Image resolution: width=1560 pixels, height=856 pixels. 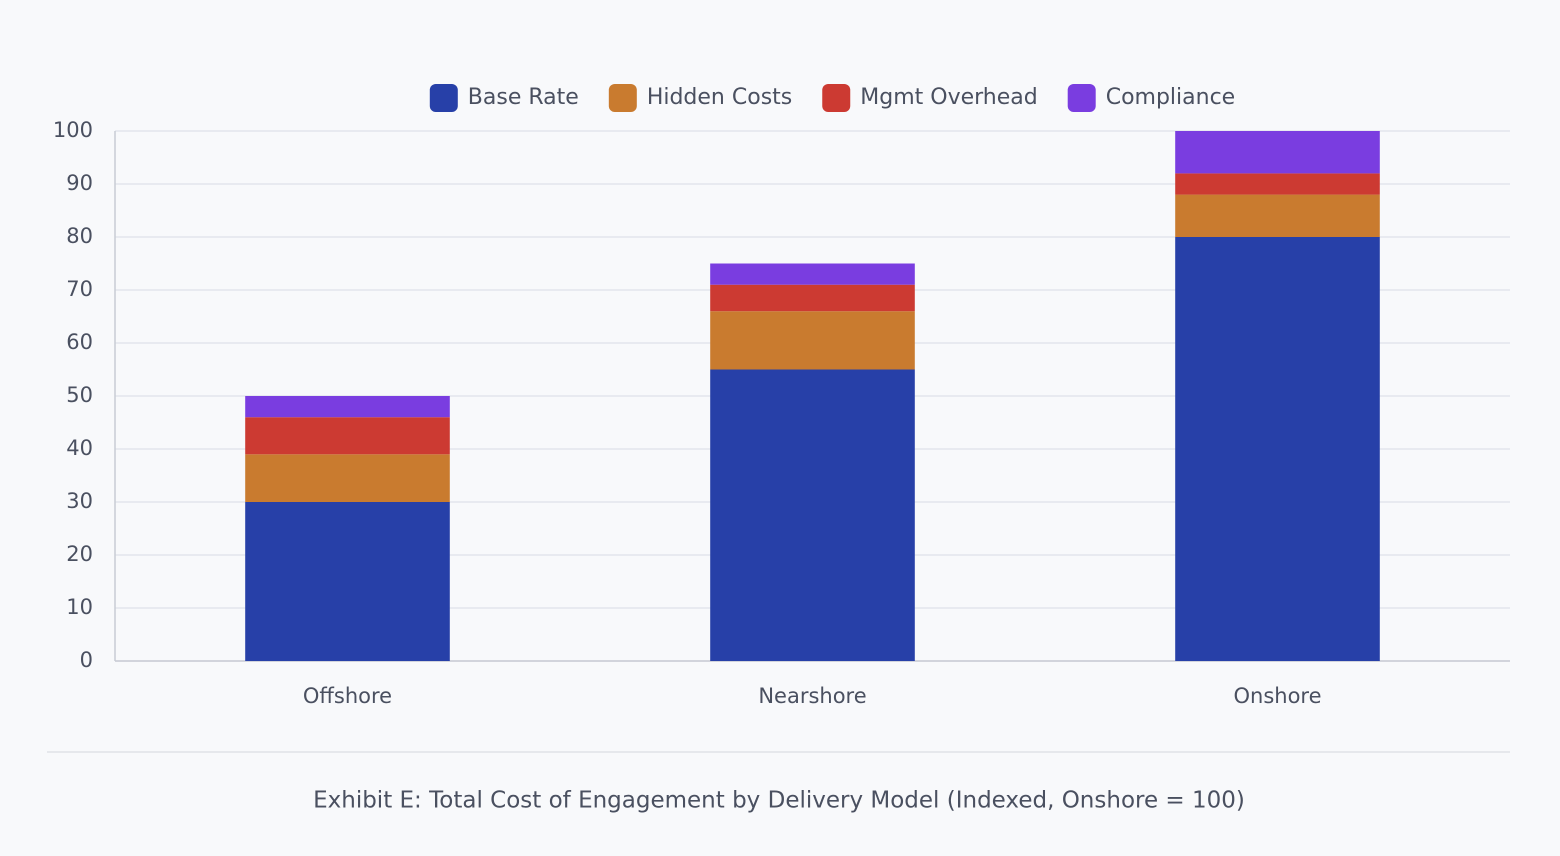 I want to click on y-tick-label: 80, so click(x=79, y=236).